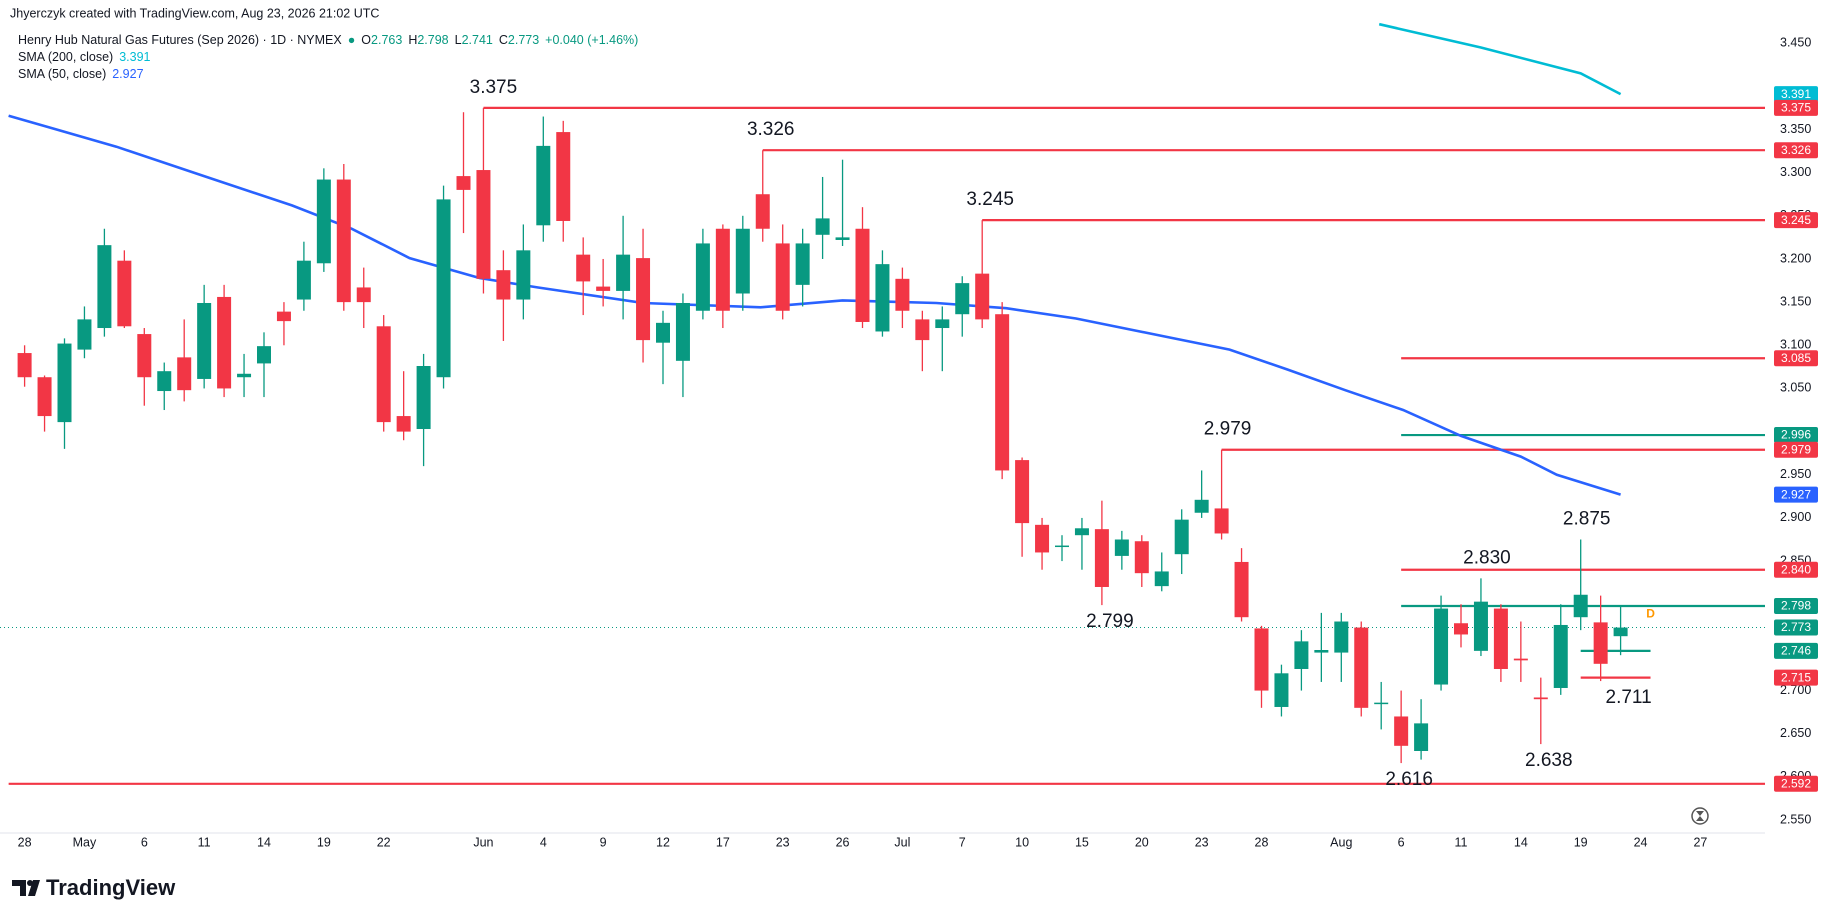  I want to click on price-badge: 2.927, so click(1796, 494).